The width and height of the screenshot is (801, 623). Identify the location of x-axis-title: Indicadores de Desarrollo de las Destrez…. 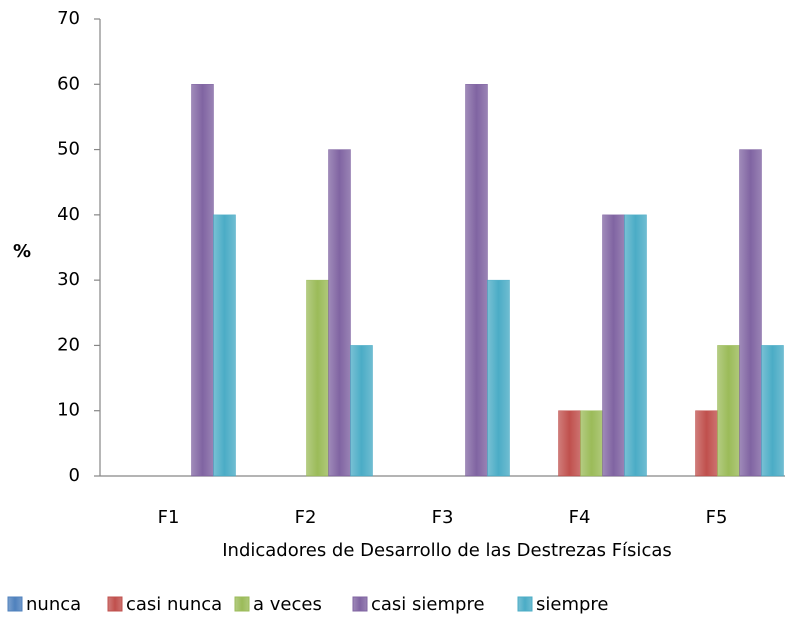
(447, 550).